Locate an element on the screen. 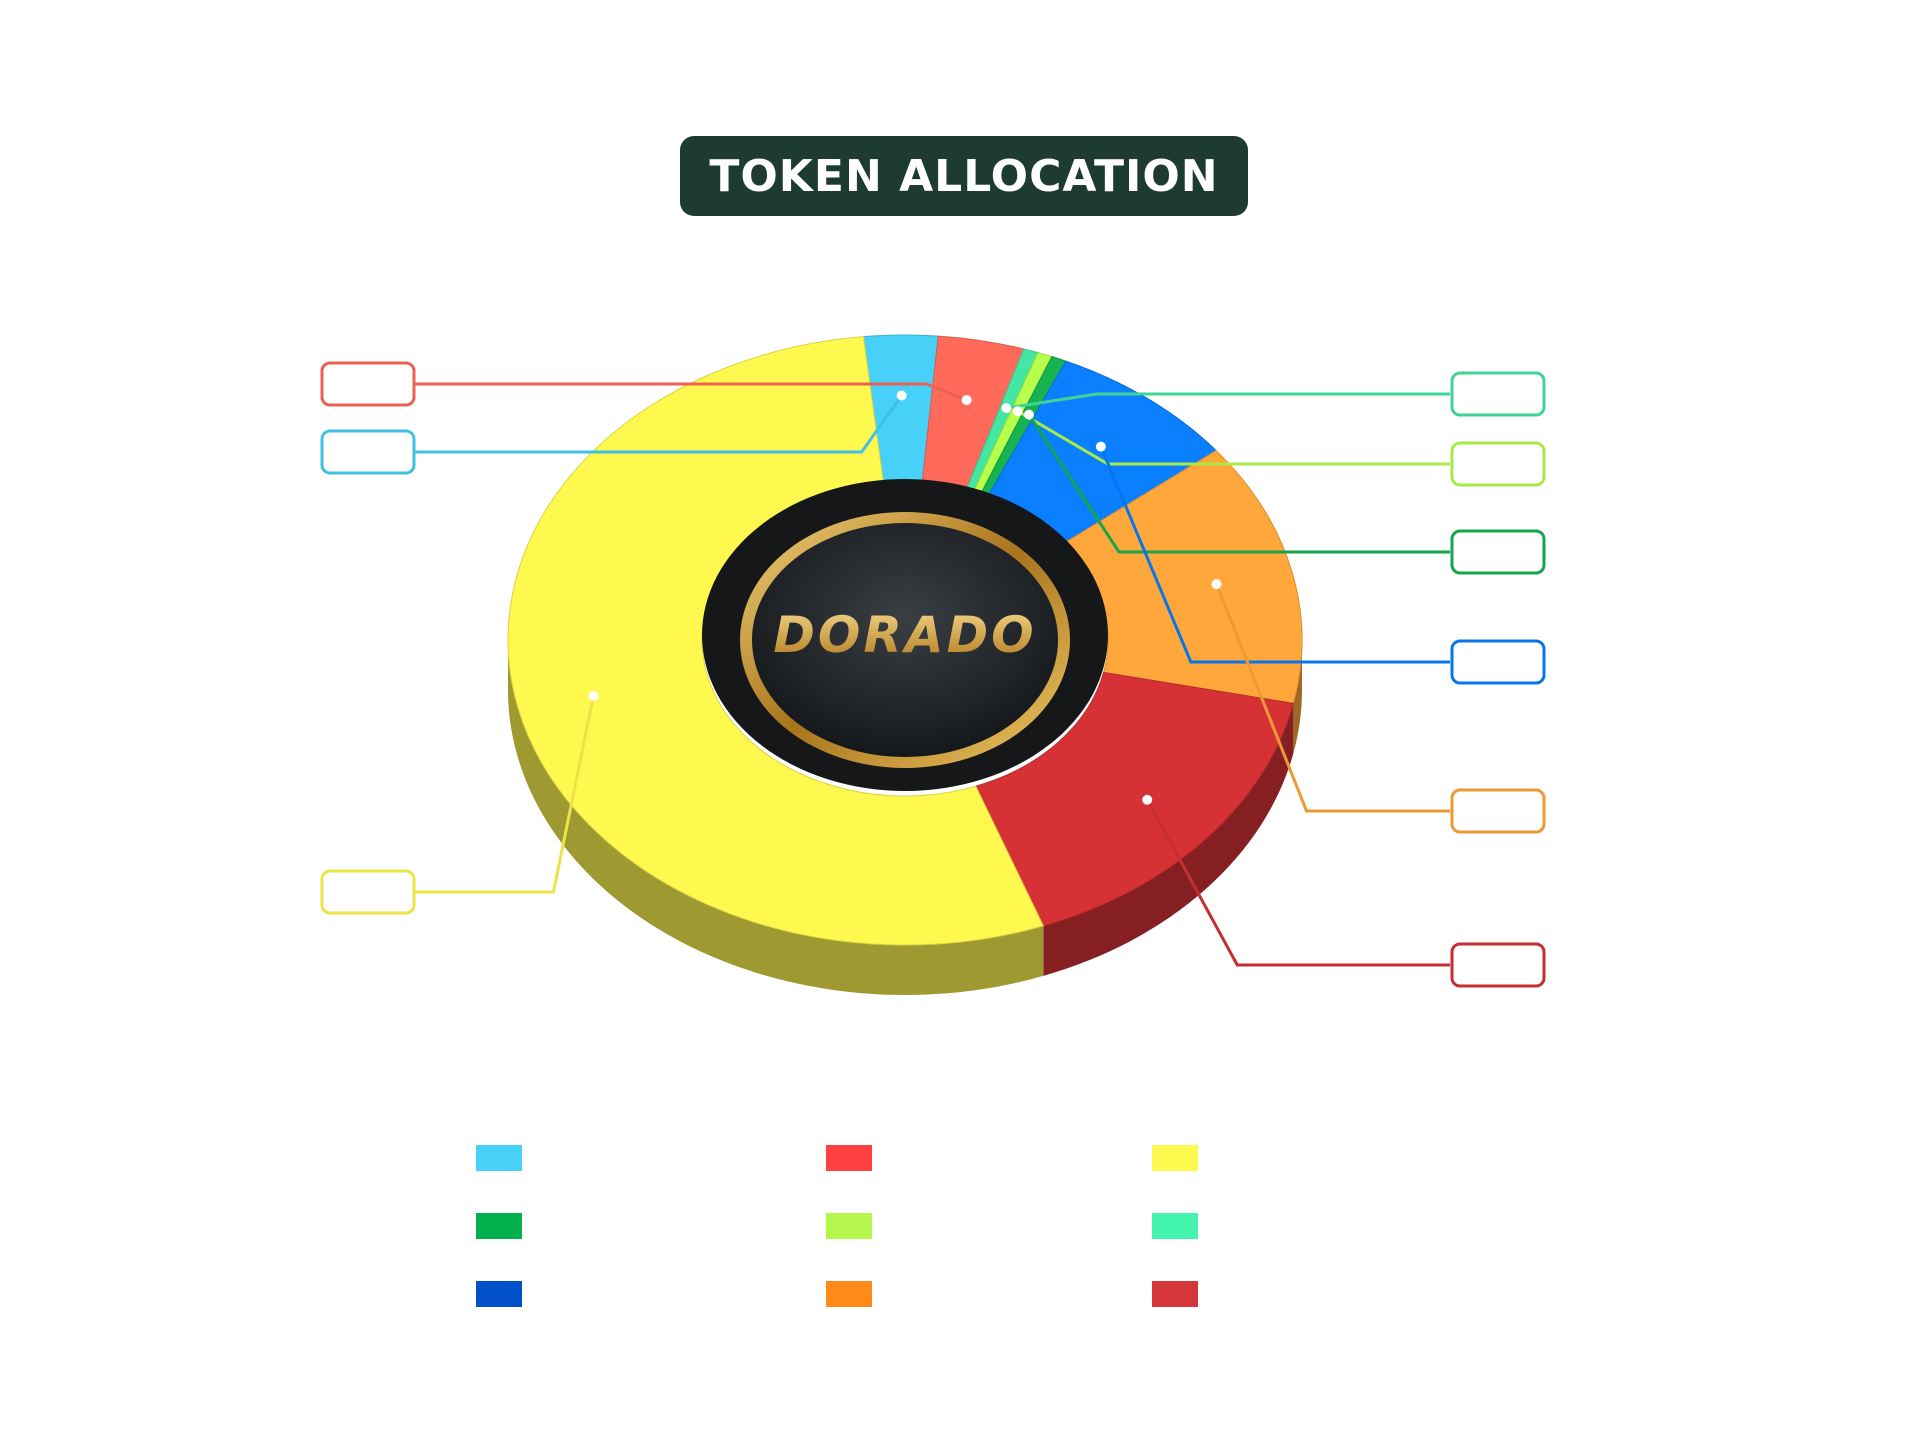 This screenshot has height=1445, width=1920. chart-title: TOKEN ALLOCATION is located at coordinates (964, 176).